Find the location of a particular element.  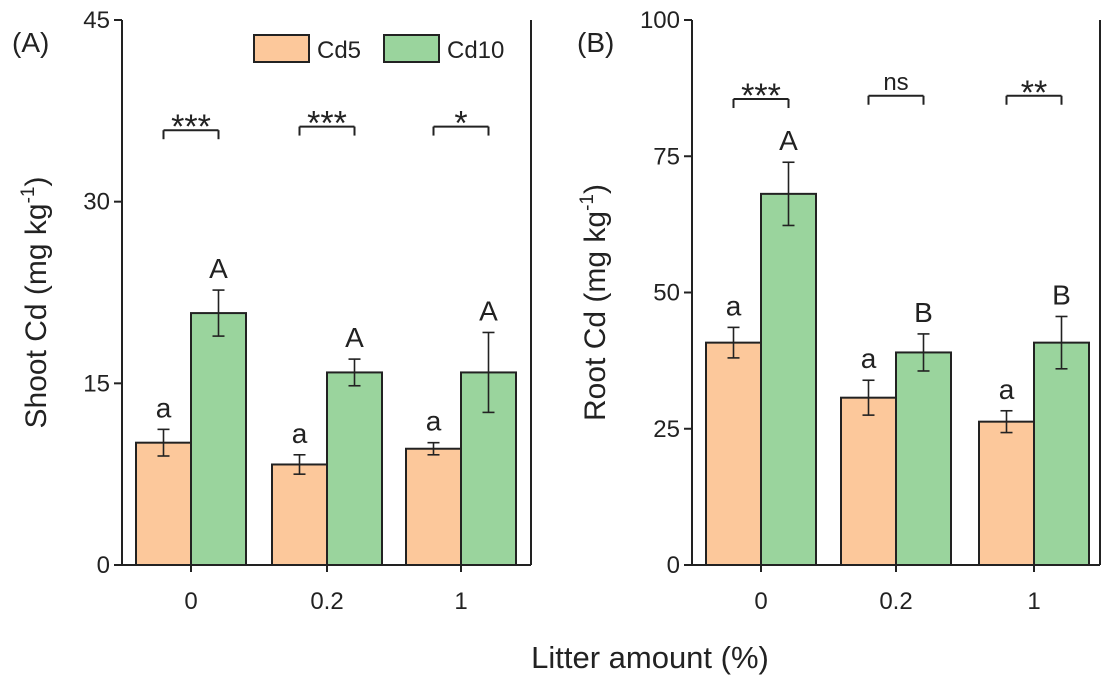

y-axis-title: Root Cd (mg kg-1) is located at coordinates (594, 302).